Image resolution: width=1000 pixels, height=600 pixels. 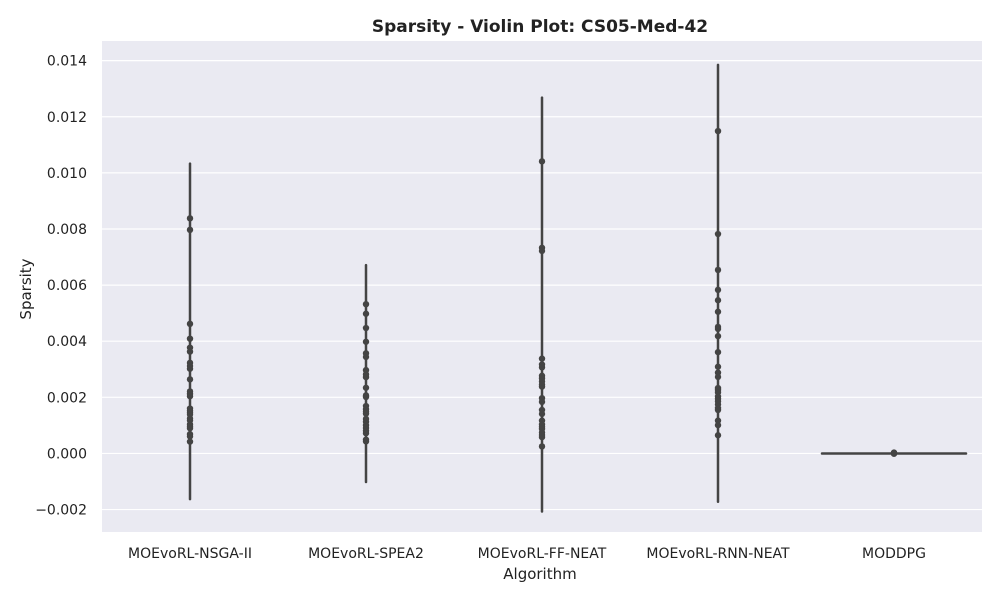 I want to click on x-tick-label: MOEvoRL-FF-NEAT, so click(x=542, y=554).